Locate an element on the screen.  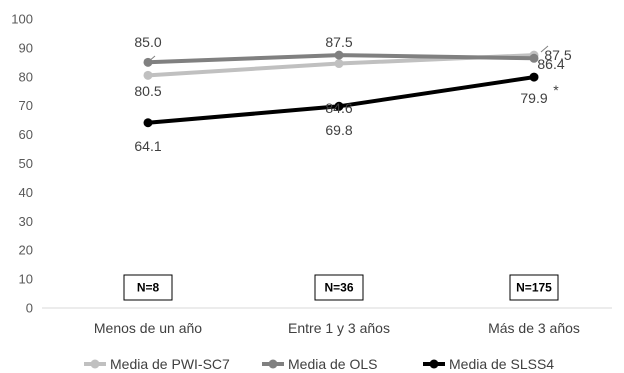
n-box: N=8 is located at coordinates (148, 287).